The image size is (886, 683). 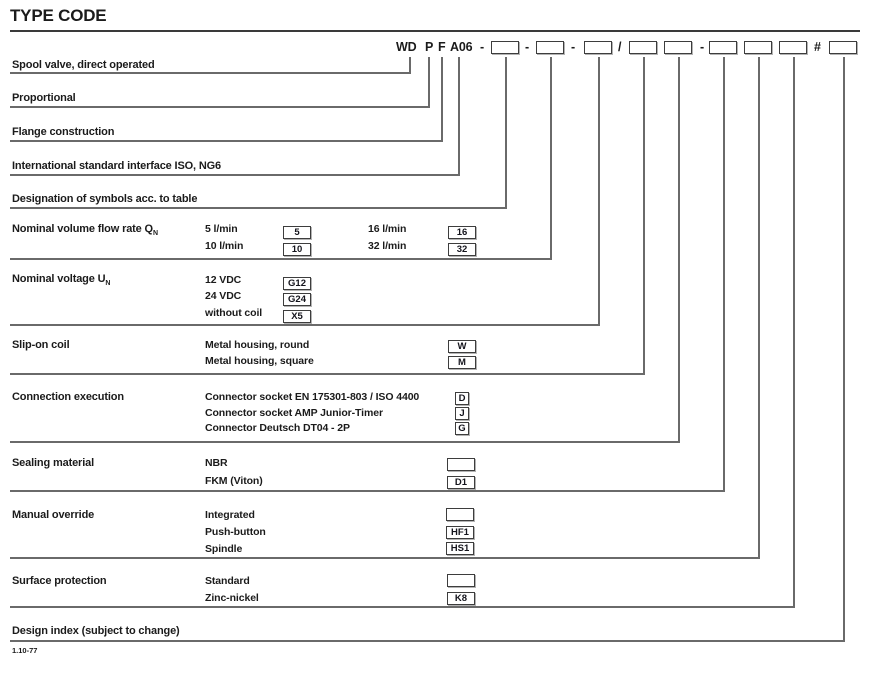 I want to click on code-box-sealing, so click(x=723, y=47).